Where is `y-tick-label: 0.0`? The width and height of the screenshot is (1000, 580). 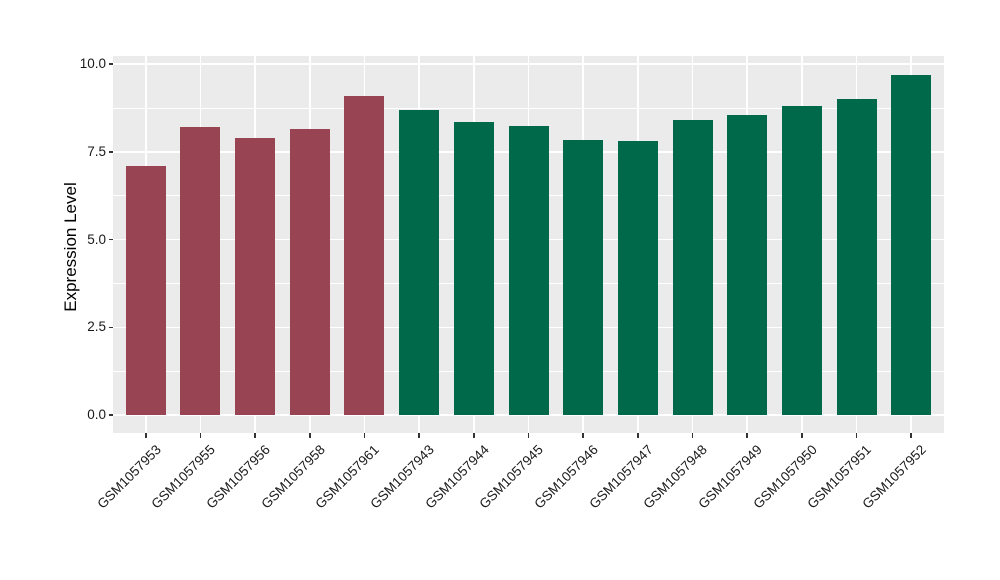 y-tick-label: 0.0 is located at coordinates (96, 415).